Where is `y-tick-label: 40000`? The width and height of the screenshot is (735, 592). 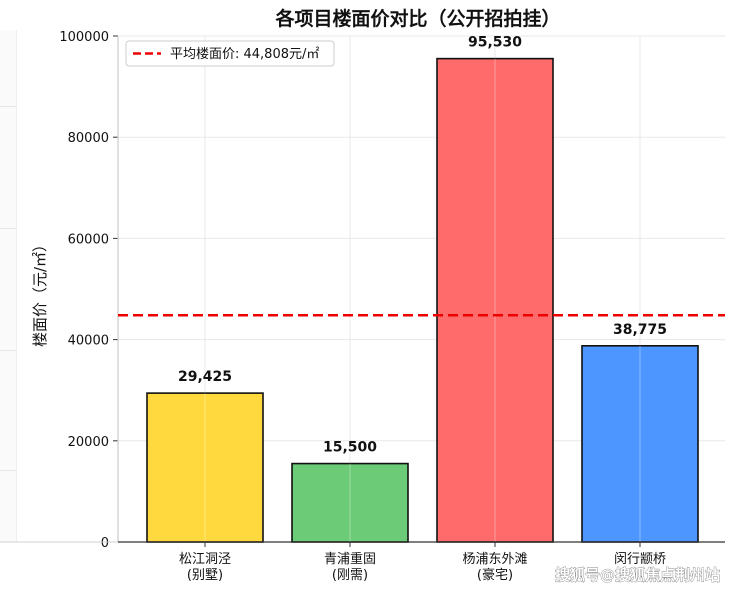
y-tick-label: 40000 is located at coordinates (88, 341).